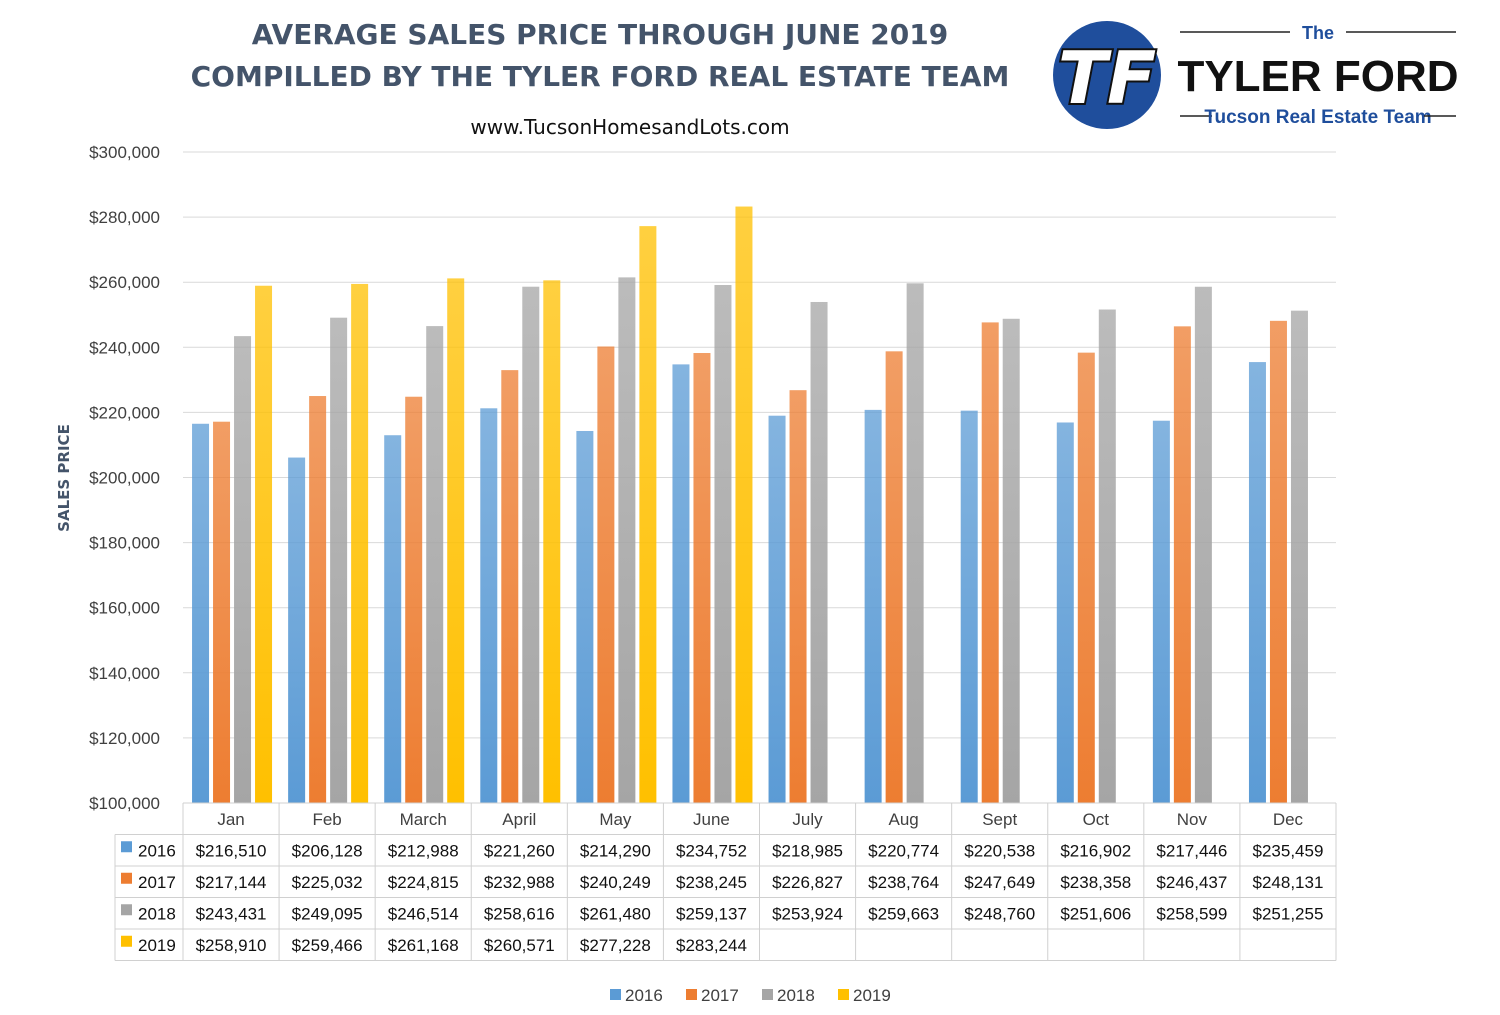 This screenshot has height=1015, width=1500. I want to click on table-cell: $224,815, so click(423, 882).